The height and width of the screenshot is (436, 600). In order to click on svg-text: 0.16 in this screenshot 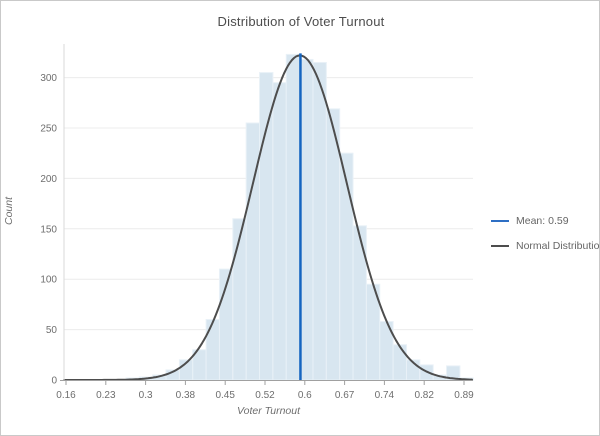, I will do `click(66, 395)`.